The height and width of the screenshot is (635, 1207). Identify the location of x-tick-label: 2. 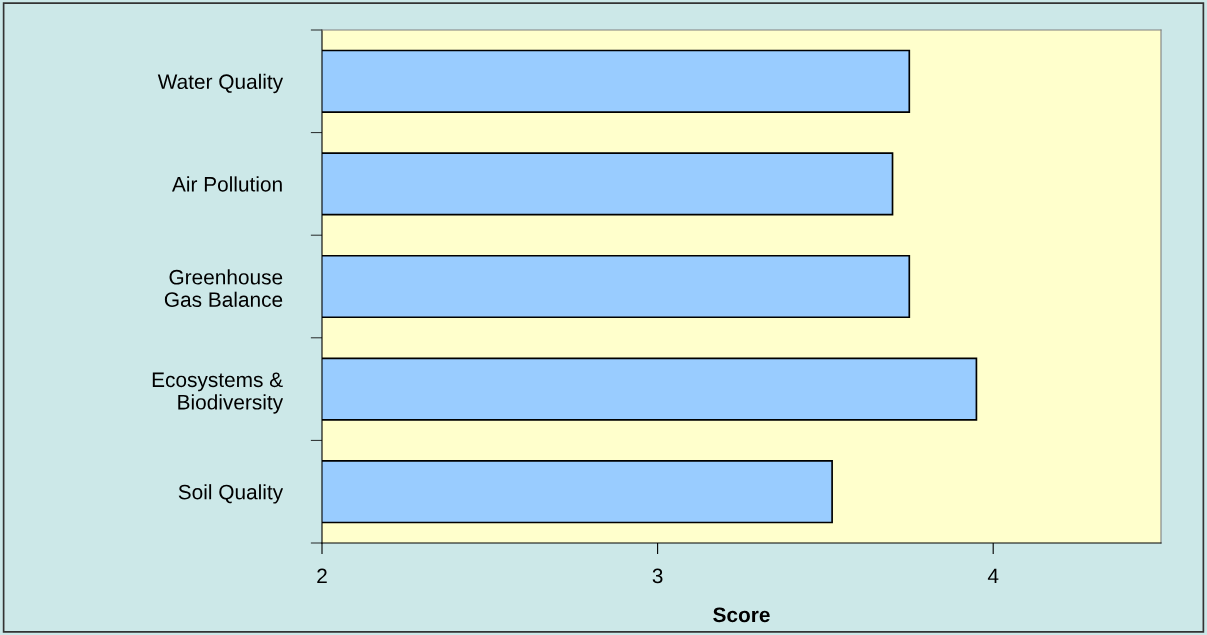
(322, 576).